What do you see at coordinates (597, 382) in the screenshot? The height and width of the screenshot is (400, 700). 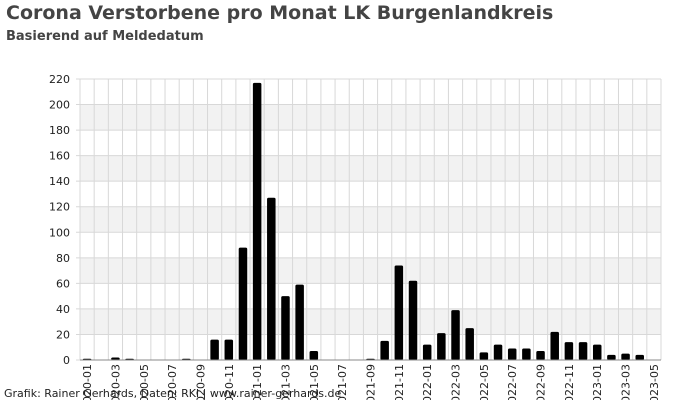 I see `x-tick-label: 2023-01` at bounding box center [597, 382].